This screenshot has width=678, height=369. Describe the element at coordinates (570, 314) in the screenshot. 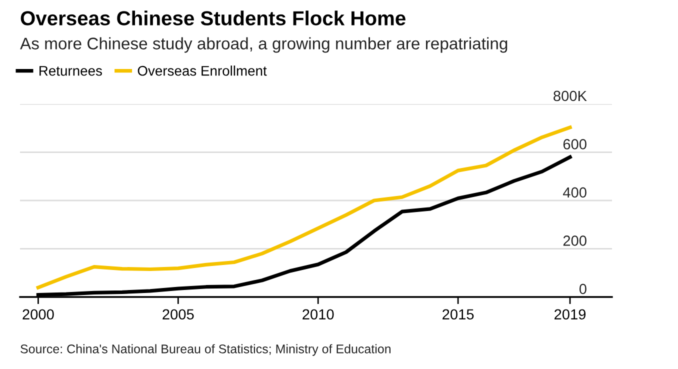

I see `x-tick-label: 2019` at that location.